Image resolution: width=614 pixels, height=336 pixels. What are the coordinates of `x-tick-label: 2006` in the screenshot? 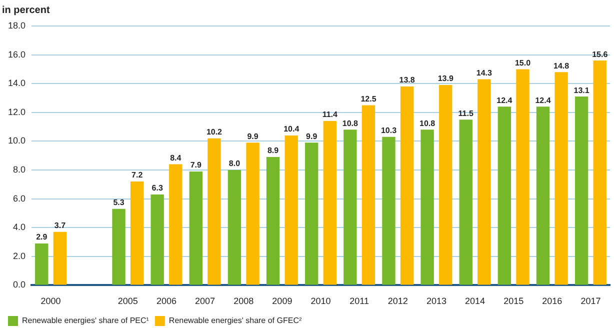 It's located at (166, 301).